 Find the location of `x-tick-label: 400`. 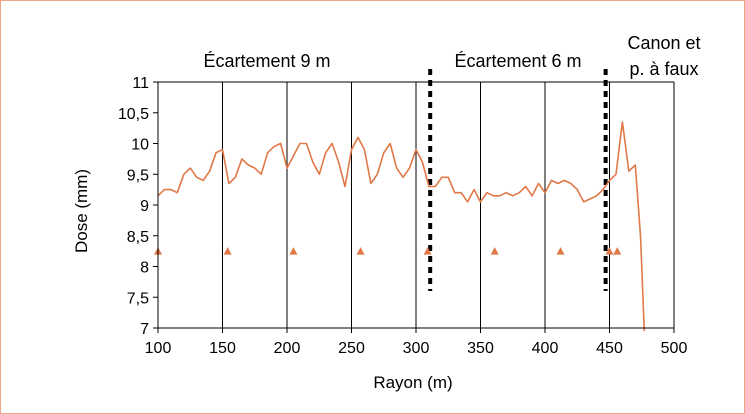

x-tick-label: 400 is located at coordinates (545, 348).